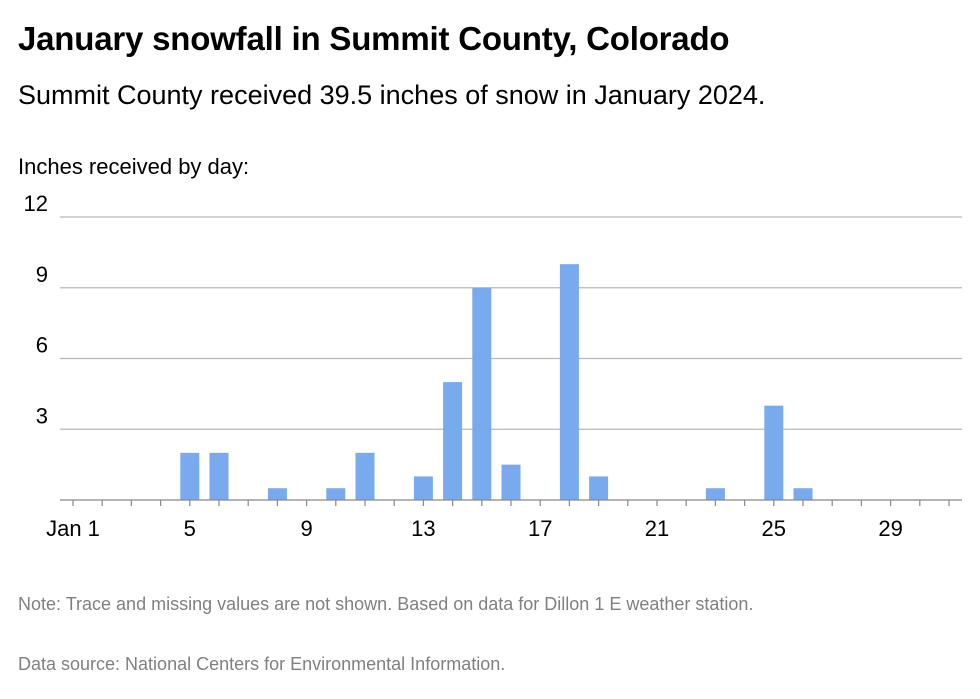 The image size is (980, 699). Describe the element at coordinates (423, 528) in the screenshot. I see `x-tick-label-13: 13` at that location.